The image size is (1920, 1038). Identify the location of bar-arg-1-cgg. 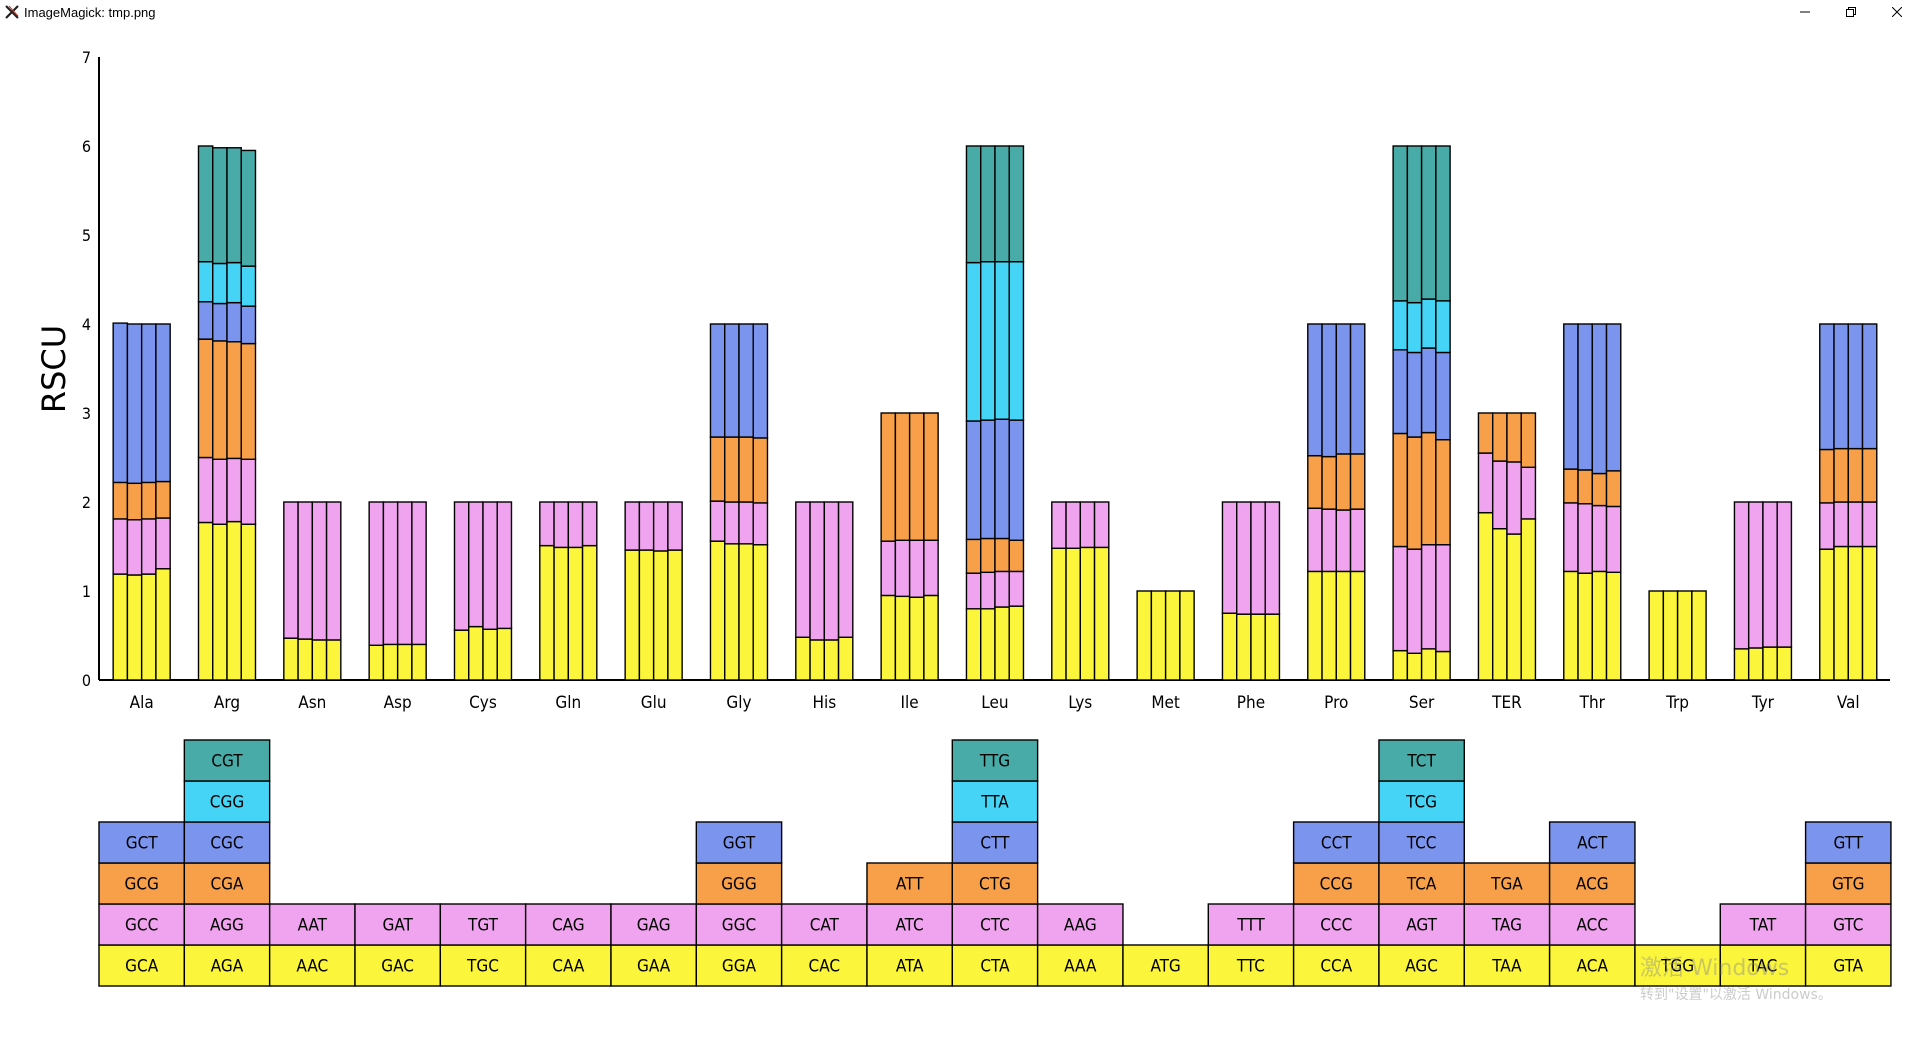
(205, 281).